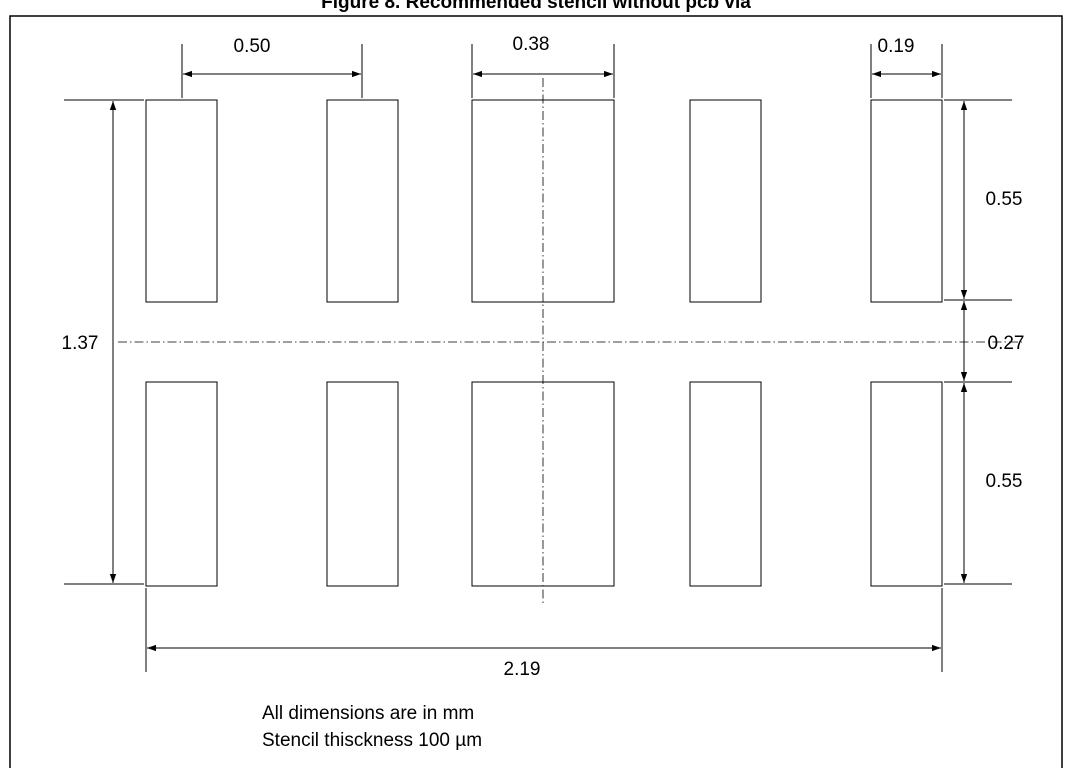  Describe the element at coordinates (1004, 481) in the screenshot. I see `pad-height-bottom-label: 0.55` at that location.